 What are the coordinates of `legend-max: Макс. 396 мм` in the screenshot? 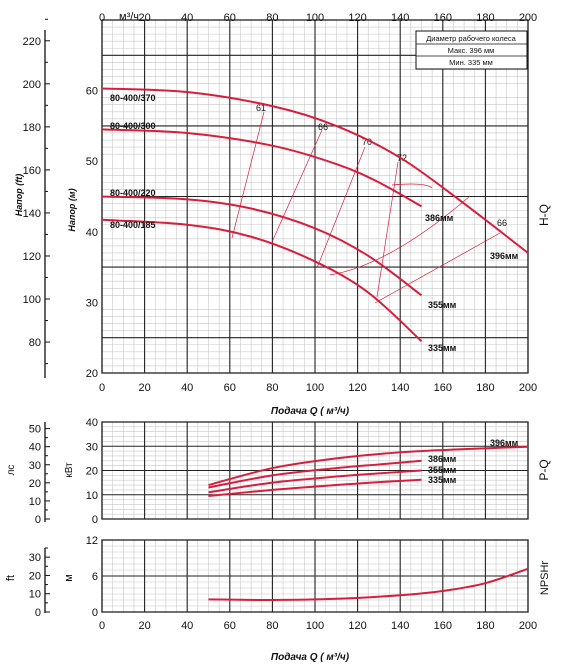 It's located at (471, 50).